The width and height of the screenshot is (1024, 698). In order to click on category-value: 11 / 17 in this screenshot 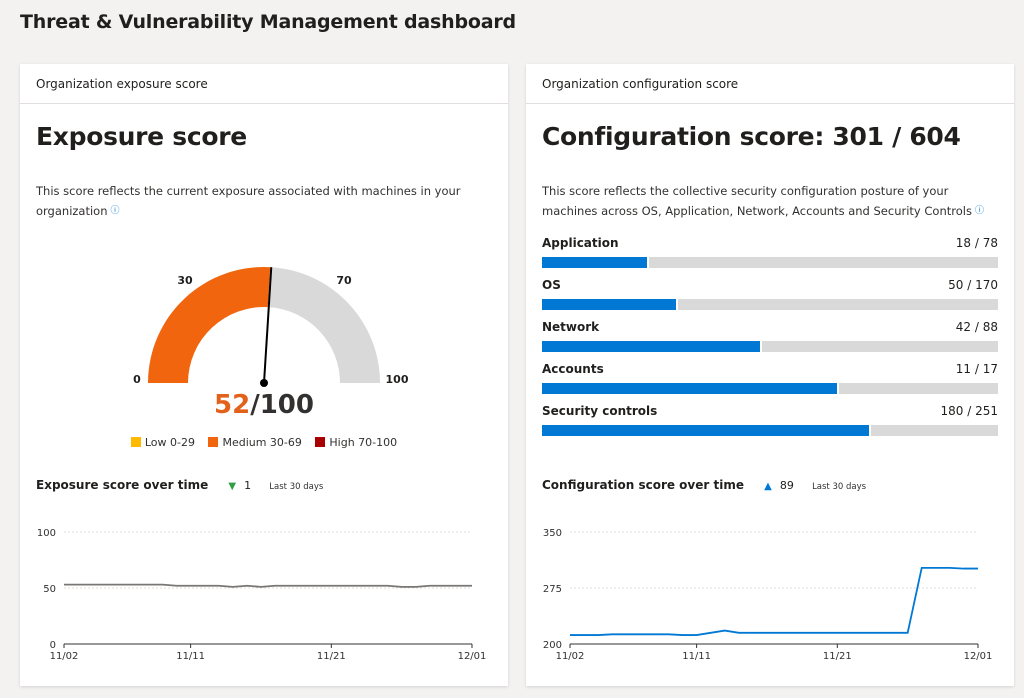, I will do `click(976, 369)`.